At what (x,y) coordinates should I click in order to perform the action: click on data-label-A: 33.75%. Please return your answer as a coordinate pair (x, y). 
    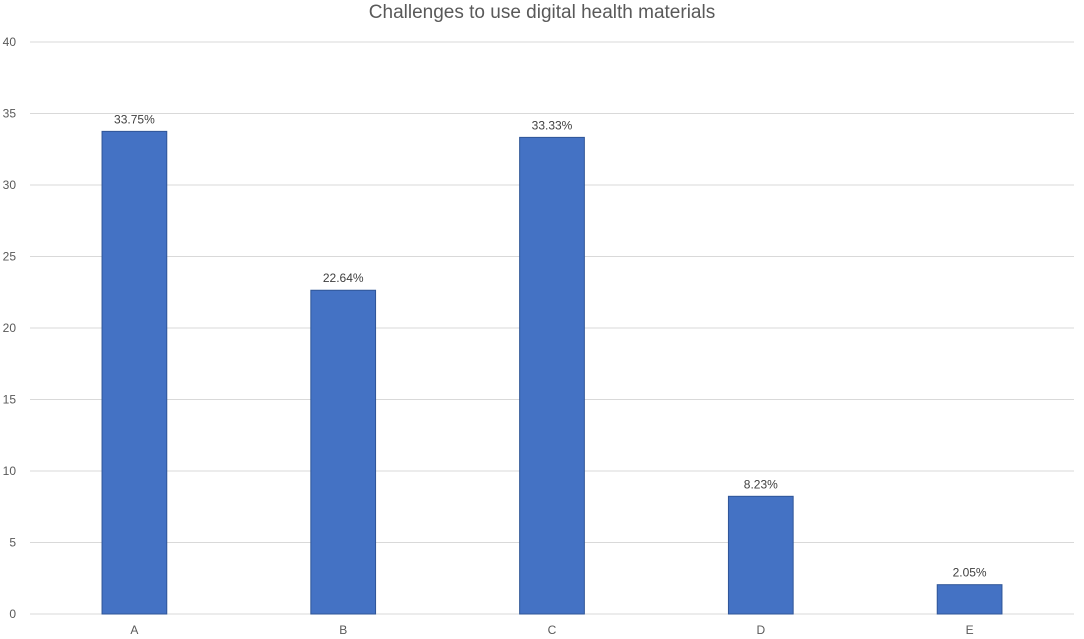
    Looking at the image, I should click on (134, 119).